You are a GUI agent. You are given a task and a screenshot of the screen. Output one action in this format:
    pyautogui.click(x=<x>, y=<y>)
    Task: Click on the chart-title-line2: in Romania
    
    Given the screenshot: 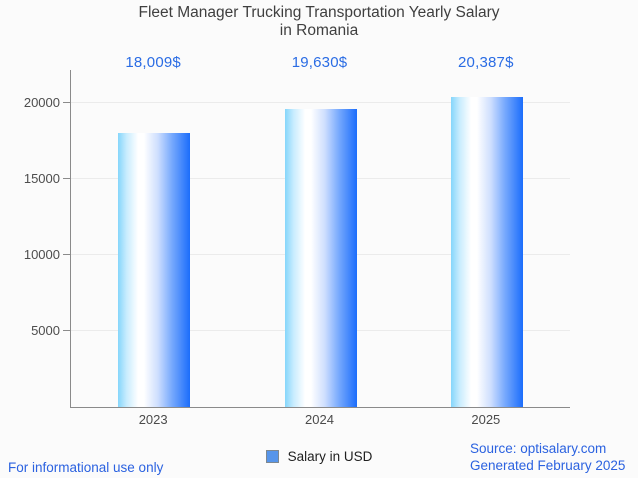 What is the action you would take?
    pyautogui.click(x=319, y=30)
    